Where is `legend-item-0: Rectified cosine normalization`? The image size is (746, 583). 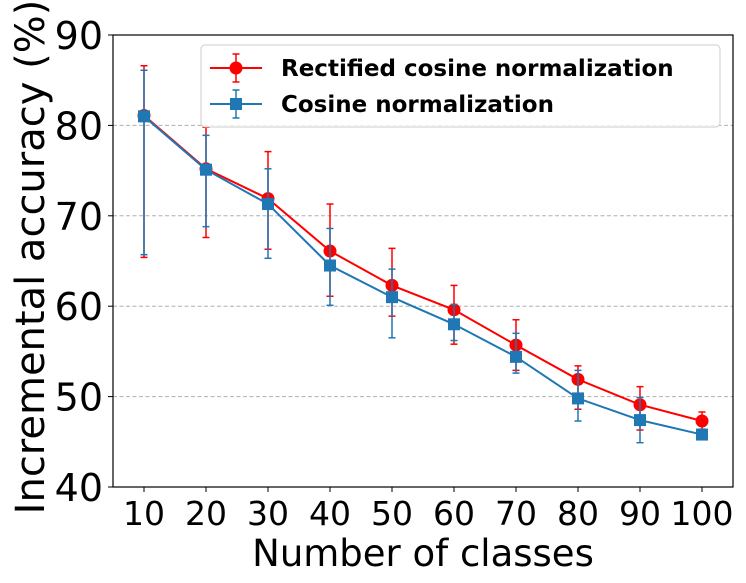
legend-item-0: Rectified cosine normalization is located at coordinates (442, 68).